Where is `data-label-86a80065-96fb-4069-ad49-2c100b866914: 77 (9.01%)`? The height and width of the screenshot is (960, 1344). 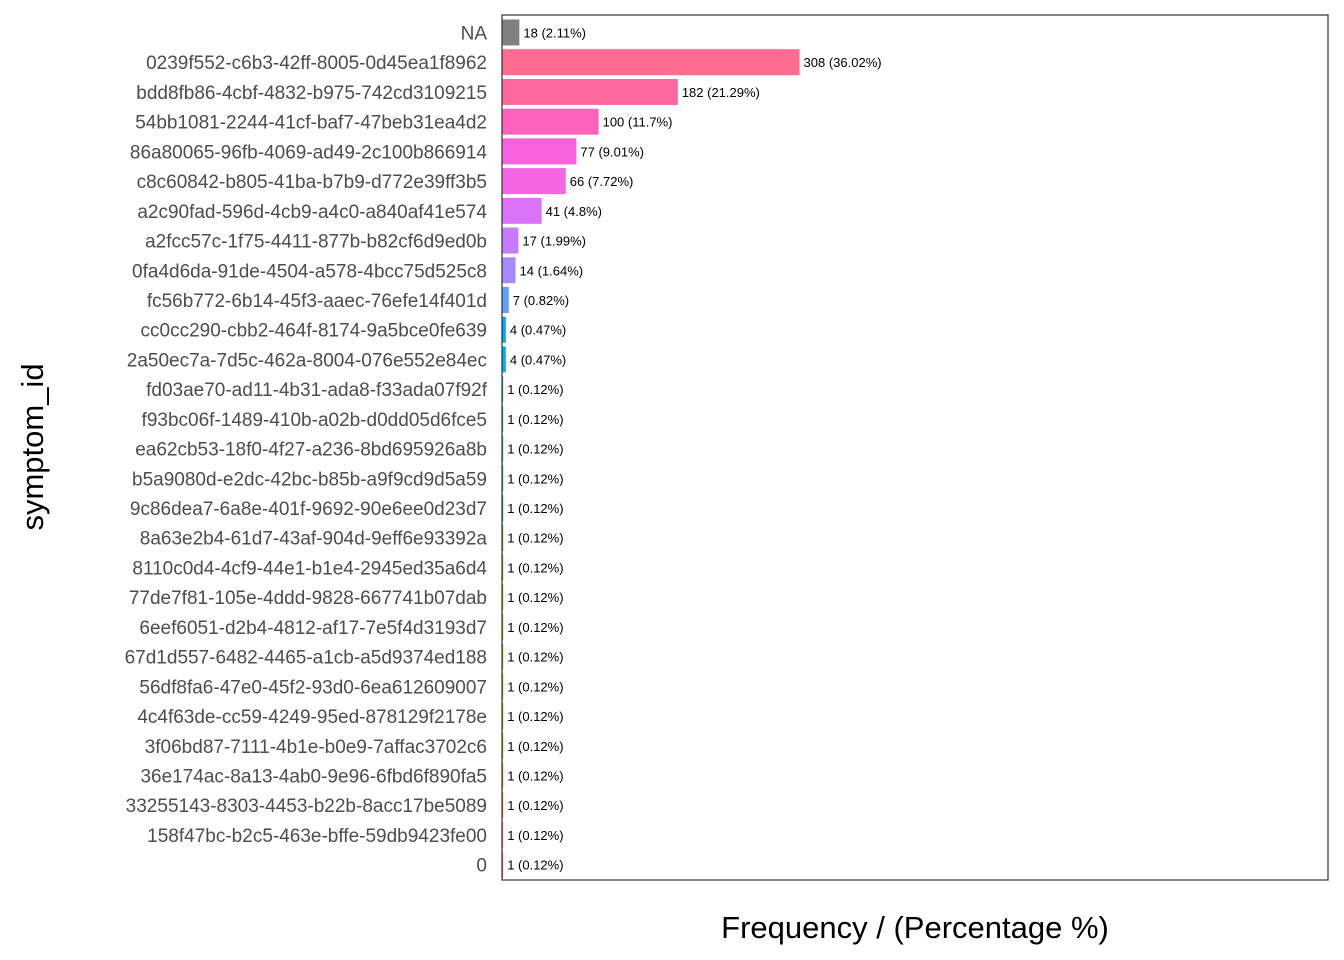 data-label-86a80065-96fb-4069-ad49-2c100b866914: 77 (9.01%) is located at coordinates (612, 151).